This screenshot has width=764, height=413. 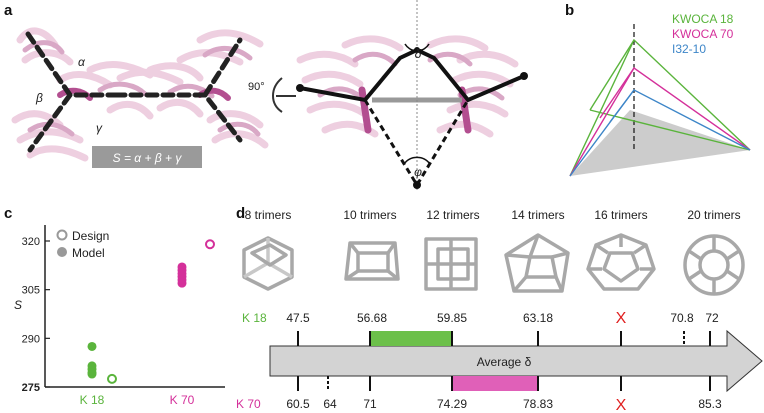 I want to click on trimer-label-8: 8 trimers, so click(x=268, y=215).